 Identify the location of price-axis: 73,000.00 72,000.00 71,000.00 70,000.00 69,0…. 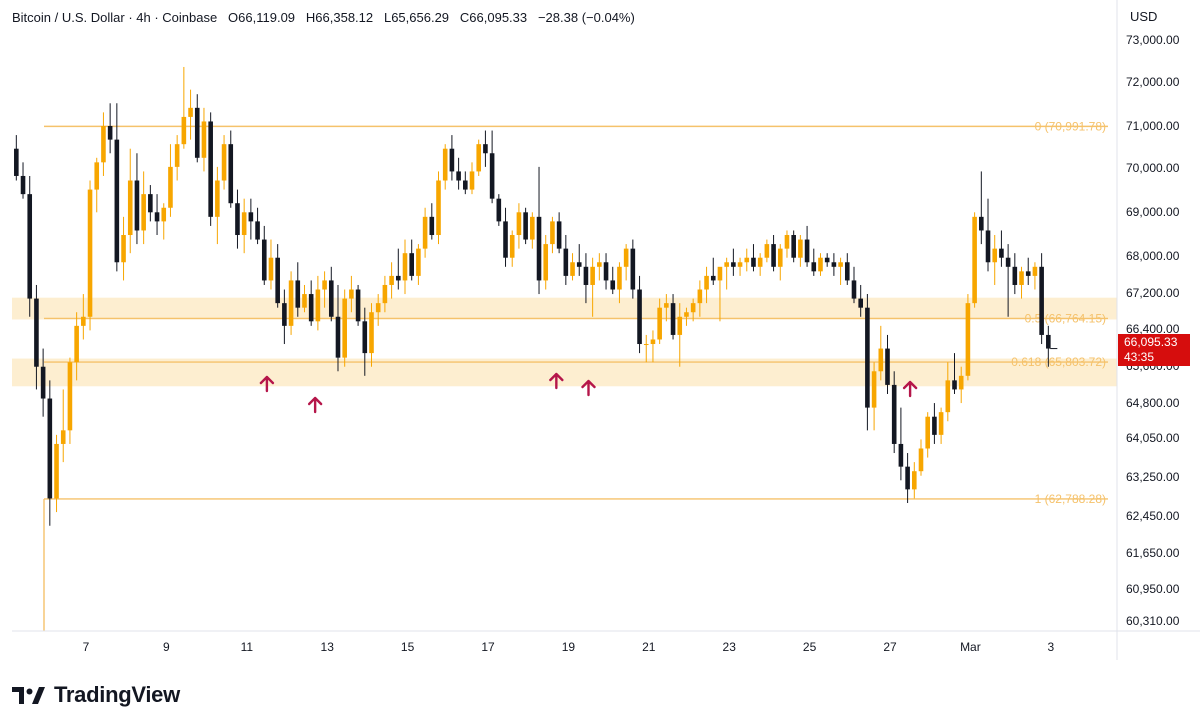
(1148, 330).